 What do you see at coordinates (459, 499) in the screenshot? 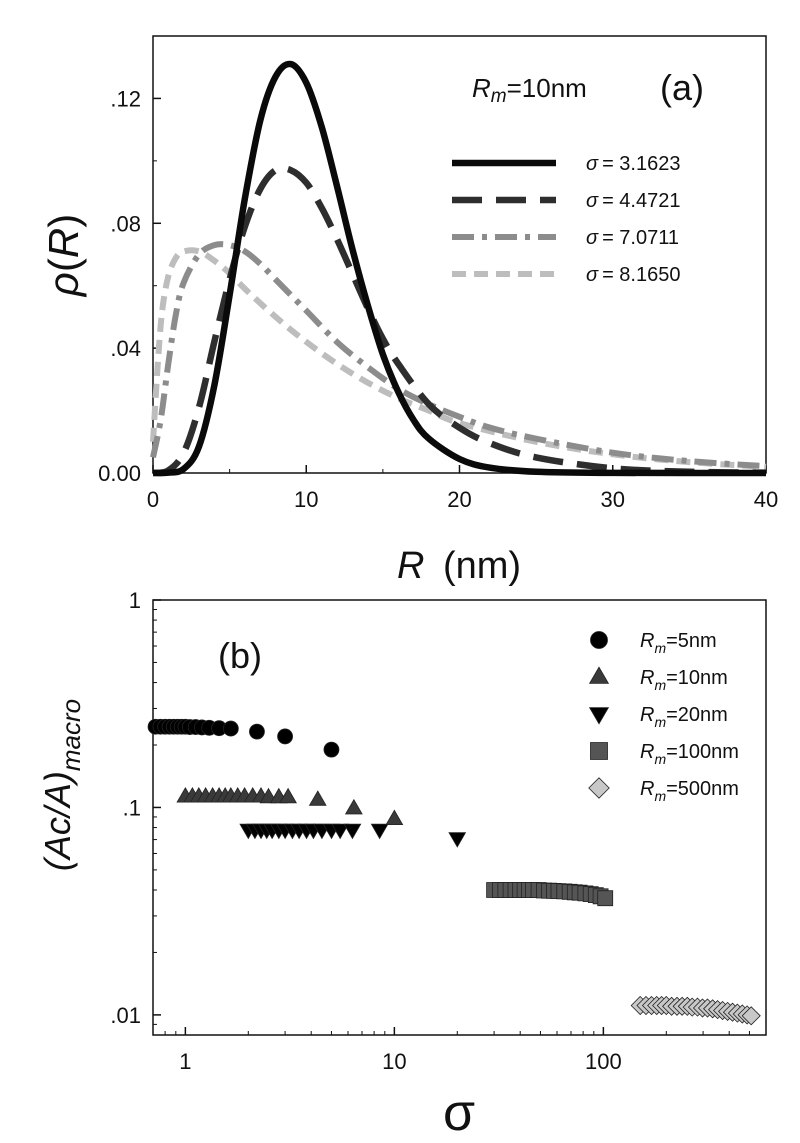
I see `x-tick-label: 20` at bounding box center [459, 499].